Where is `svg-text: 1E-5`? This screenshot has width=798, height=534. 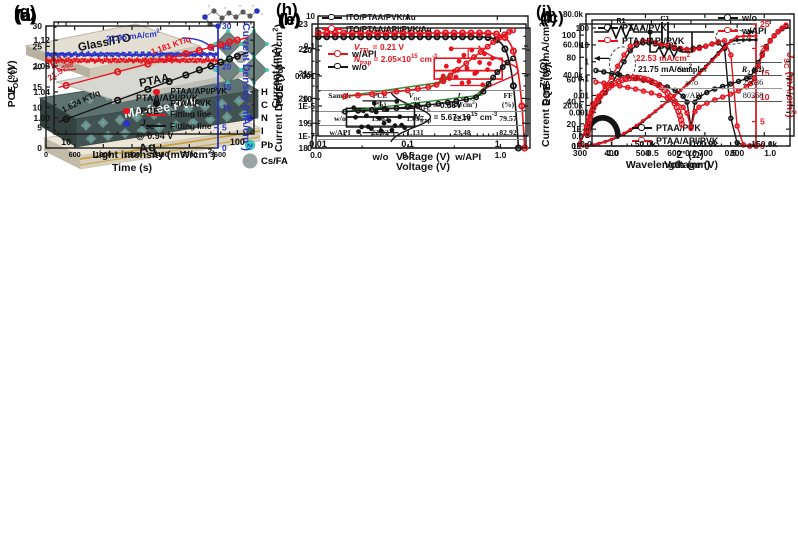 svg-text: 1E-5 is located at coordinates (306, 106).